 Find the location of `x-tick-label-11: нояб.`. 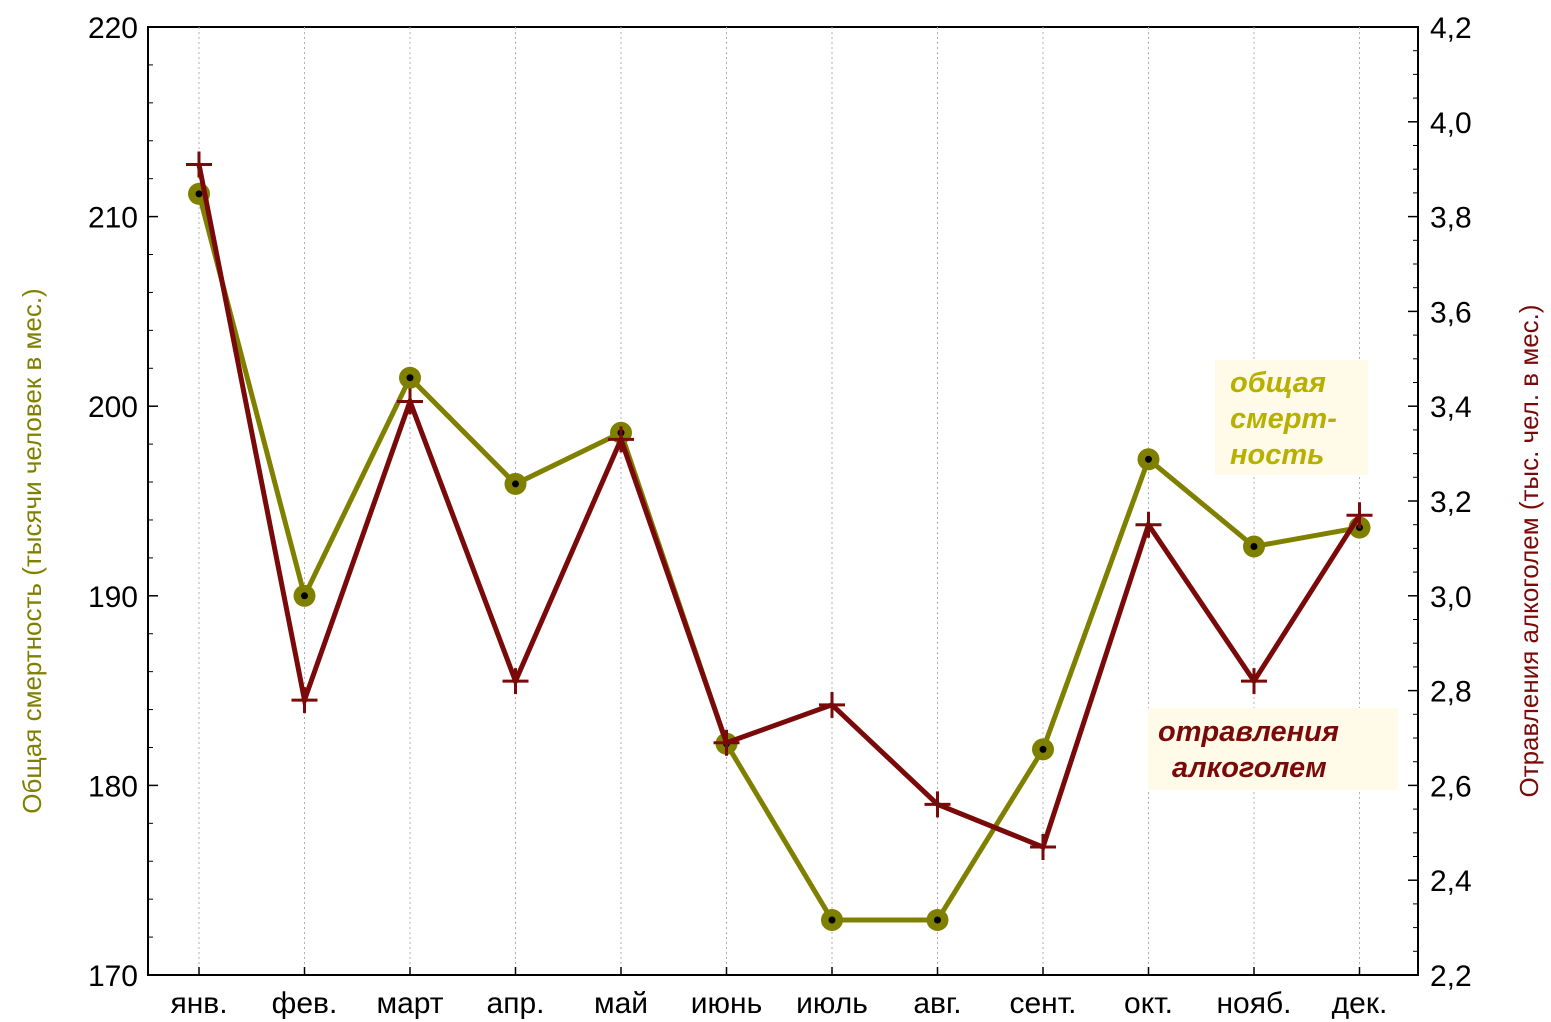

x-tick-label-11: нояб. is located at coordinates (1253, 1003).